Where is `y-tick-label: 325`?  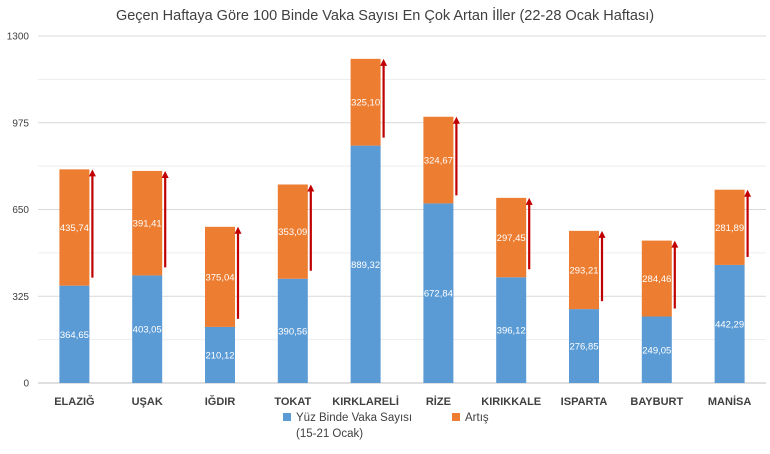
y-tick-label: 325 is located at coordinates (20, 297).